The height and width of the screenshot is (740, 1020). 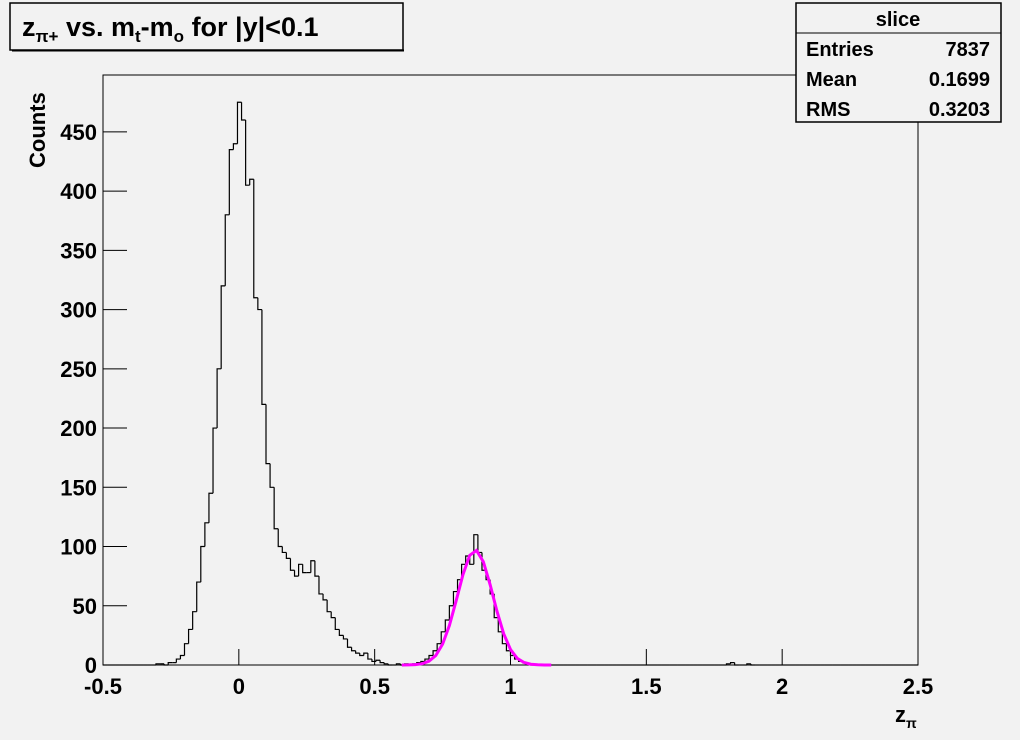 I want to click on stats-value: 7837, so click(x=968, y=50).